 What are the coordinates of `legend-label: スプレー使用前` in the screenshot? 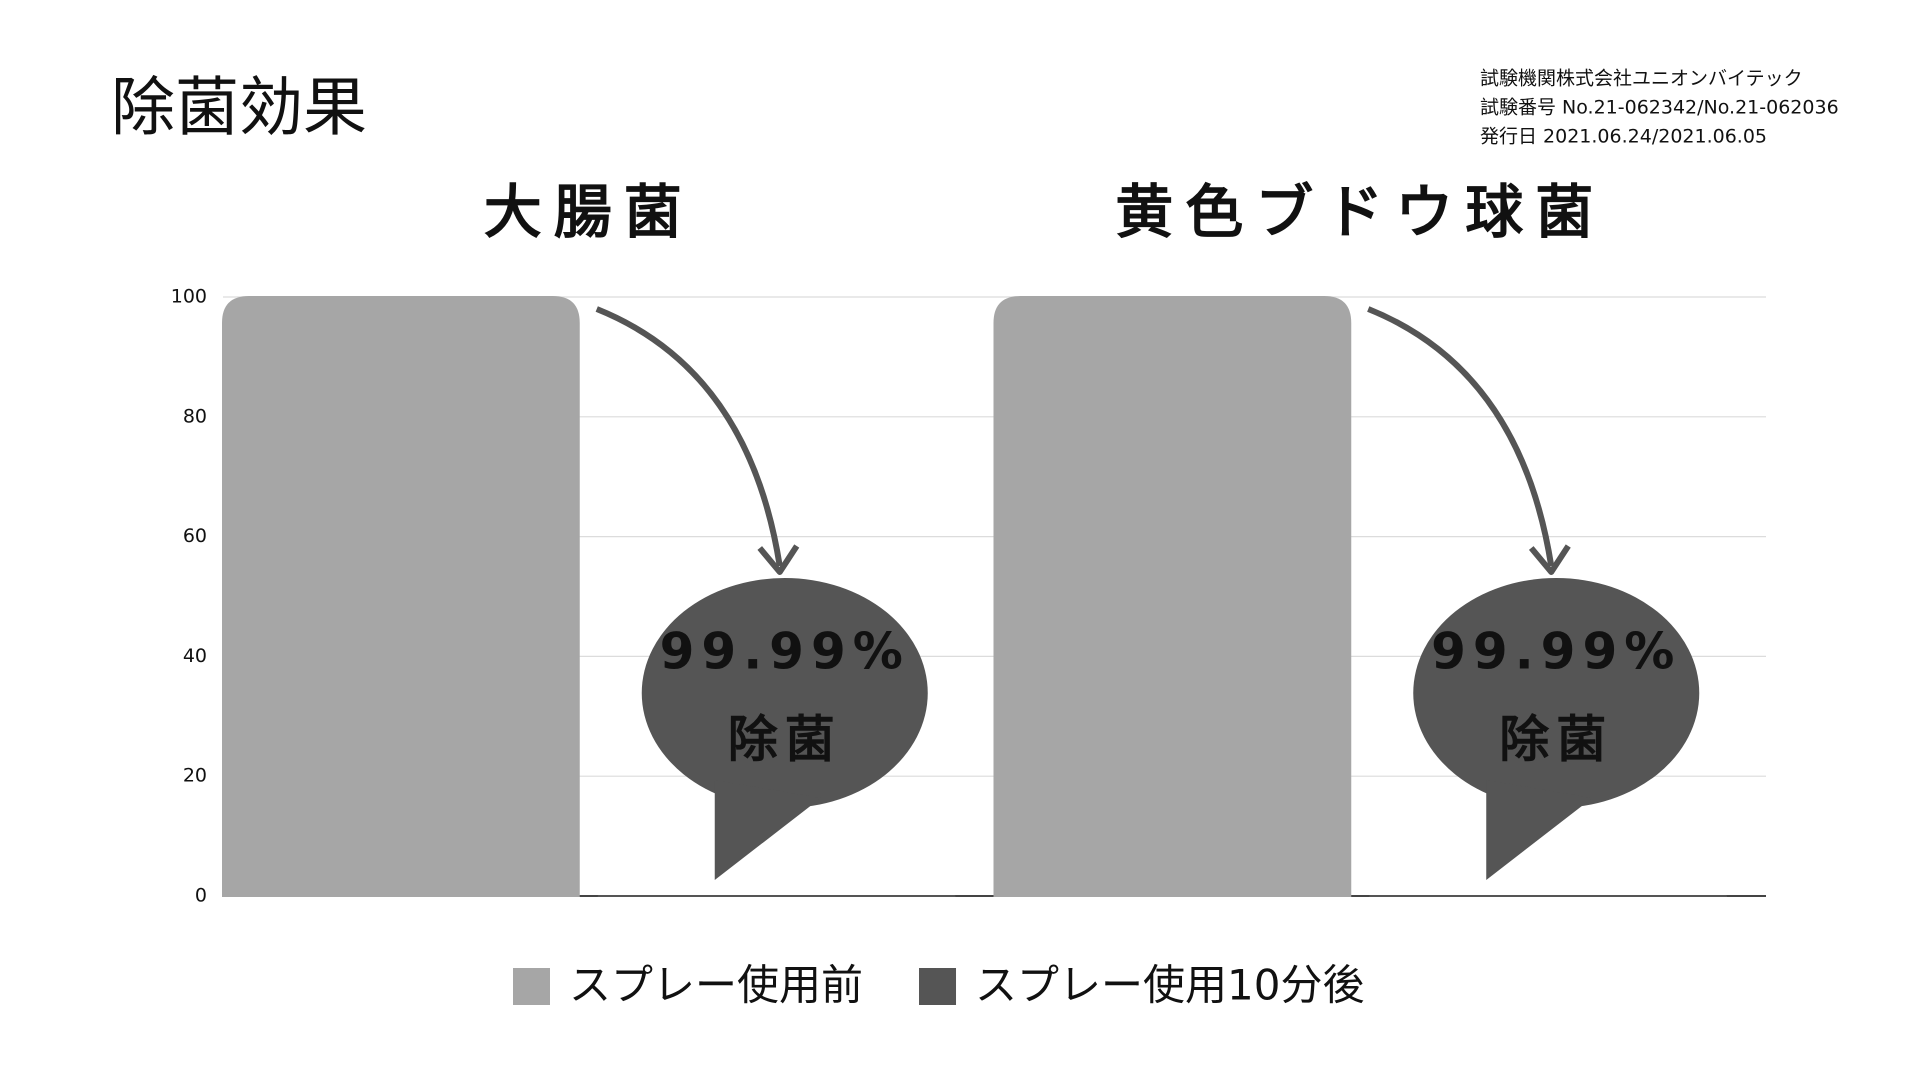 It's located at (716, 985).